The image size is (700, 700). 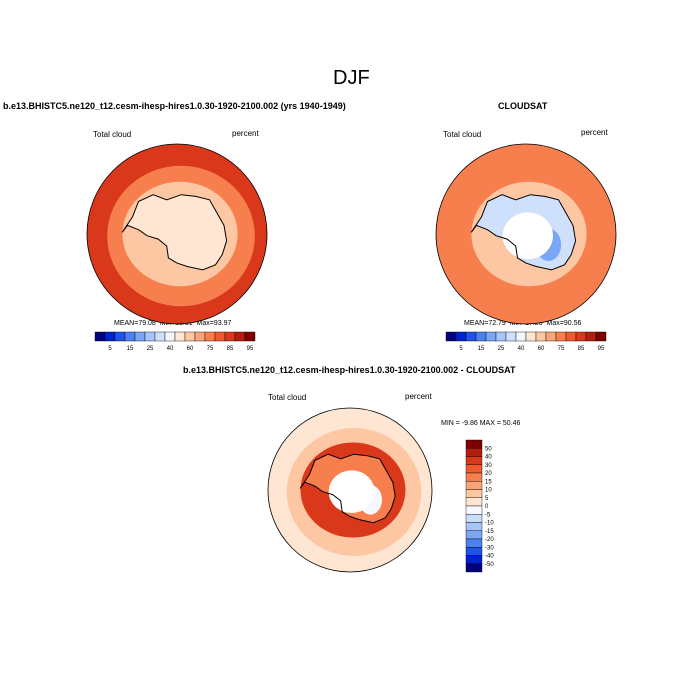 I want to click on panel3-colorbar-tick: -20, so click(x=489, y=540).